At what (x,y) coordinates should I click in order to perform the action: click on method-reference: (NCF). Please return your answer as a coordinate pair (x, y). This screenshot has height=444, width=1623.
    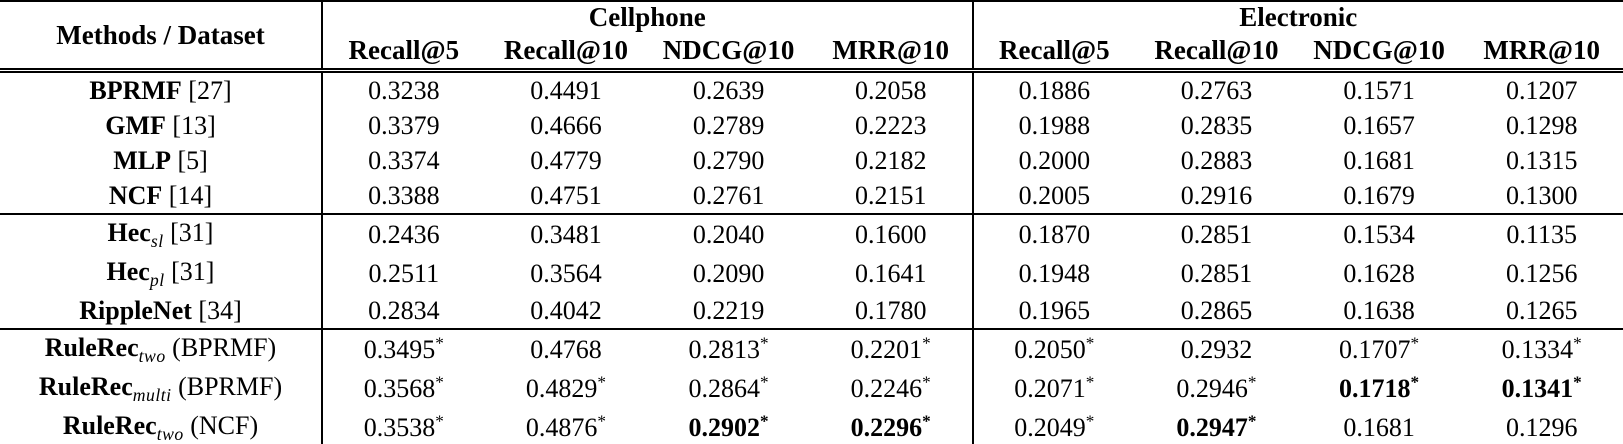
    Looking at the image, I should click on (221, 426).